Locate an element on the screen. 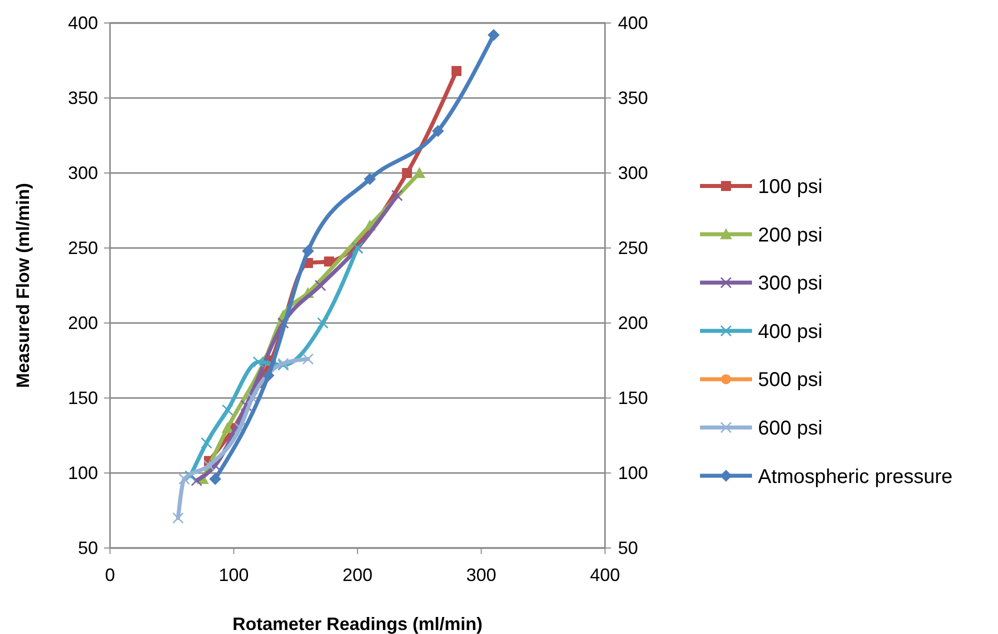  legend-label: 600 psi is located at coordinates (790, 429).